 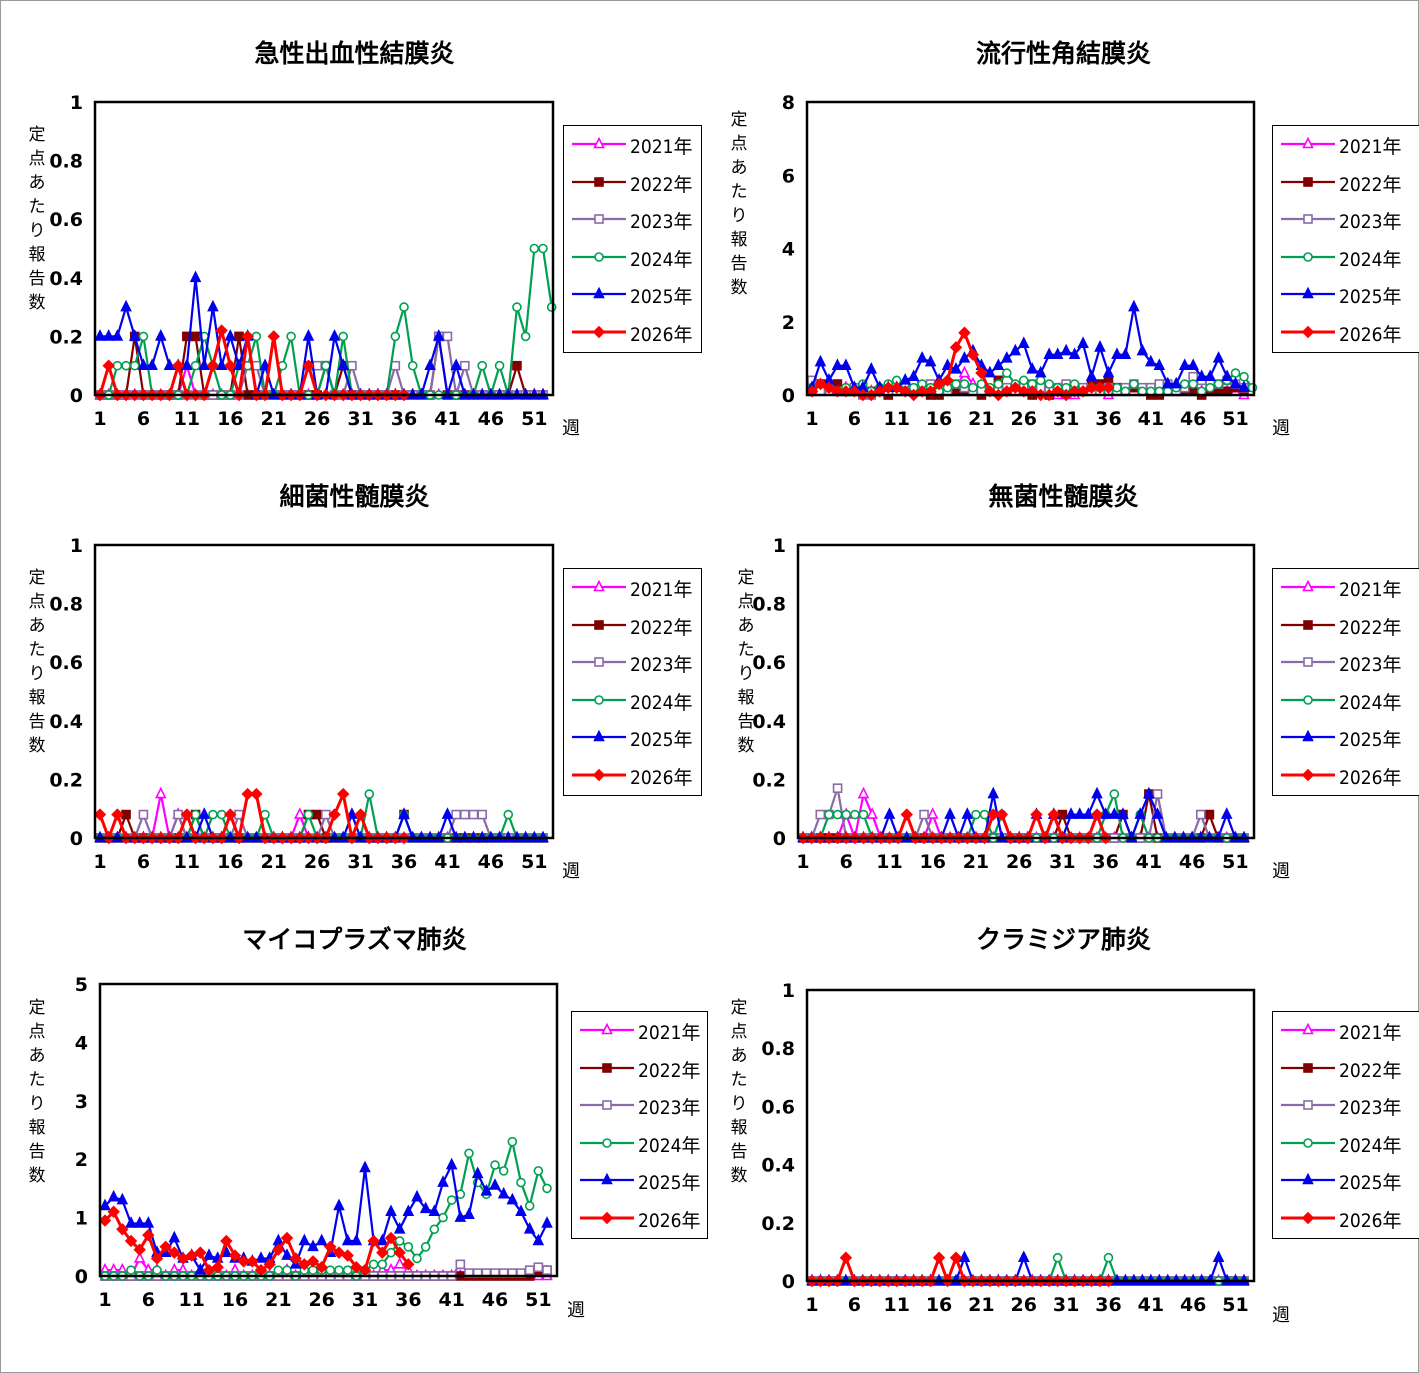 What do you see at coordinates (81, 1219) in the screenshot?
I see `y-tick-label: 1` at bounding box center [81, 1219].